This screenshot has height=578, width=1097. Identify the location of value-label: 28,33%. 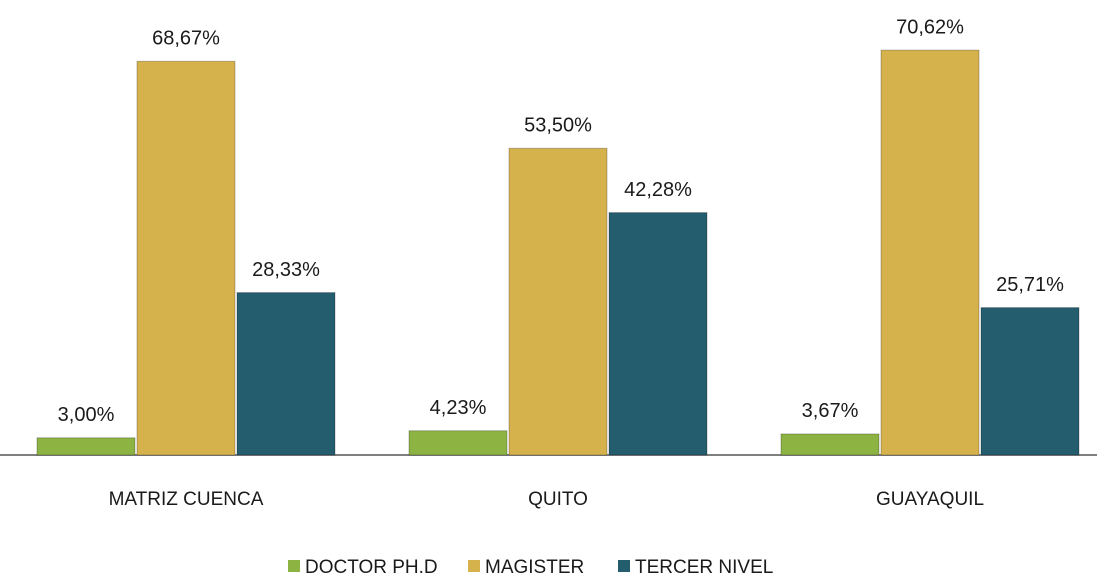
(286, 270).